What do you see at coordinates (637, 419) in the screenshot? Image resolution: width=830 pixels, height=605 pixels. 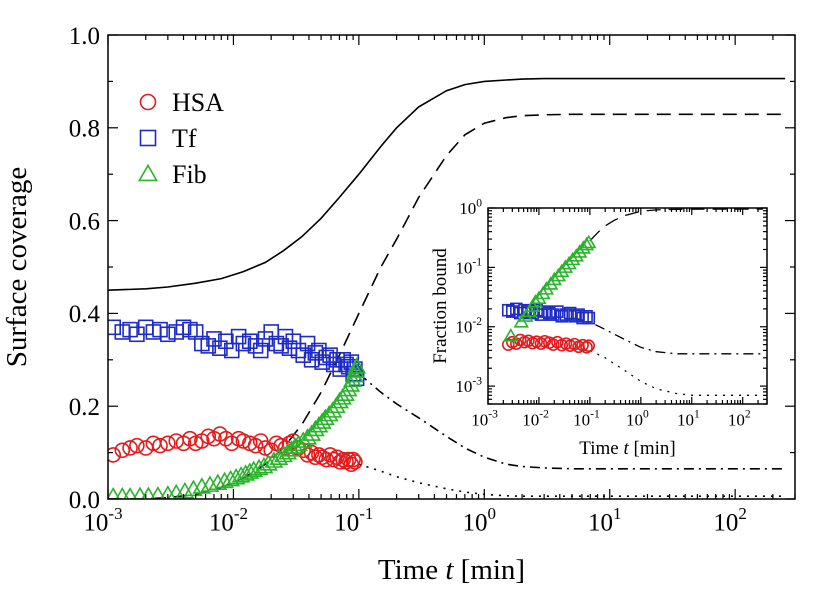 I see `inset-x-tick-label: 10⁰` at bounding box center [637, 419].